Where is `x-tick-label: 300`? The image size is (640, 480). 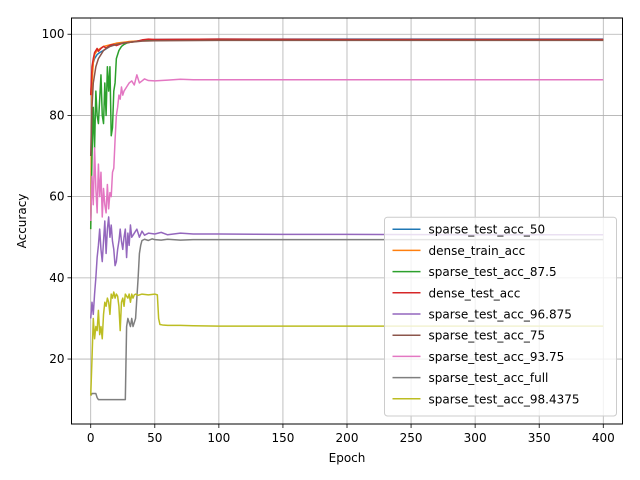 x-tick-label: 300 is located at coordinates (475, 438).